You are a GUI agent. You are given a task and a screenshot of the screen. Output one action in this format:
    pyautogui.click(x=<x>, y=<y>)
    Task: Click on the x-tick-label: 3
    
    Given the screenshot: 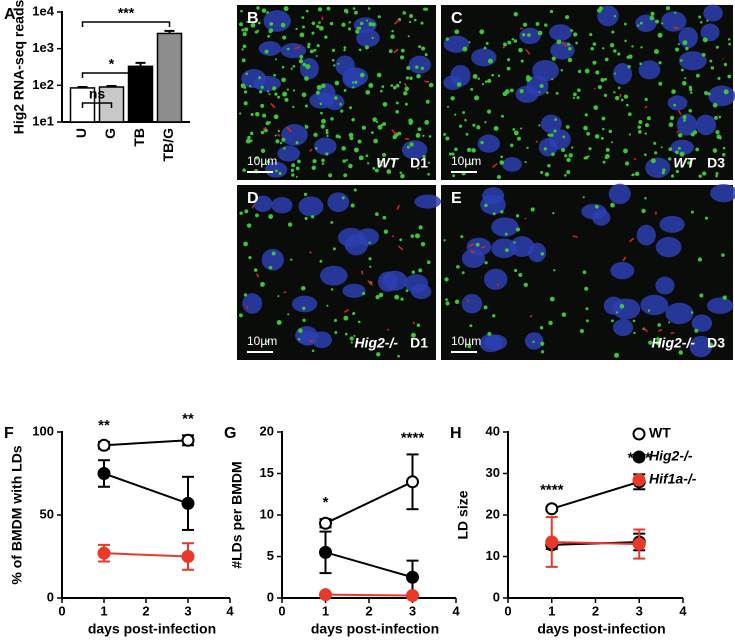 What is the action you would take?
    pyautogui.click(x=187, y=610)
    